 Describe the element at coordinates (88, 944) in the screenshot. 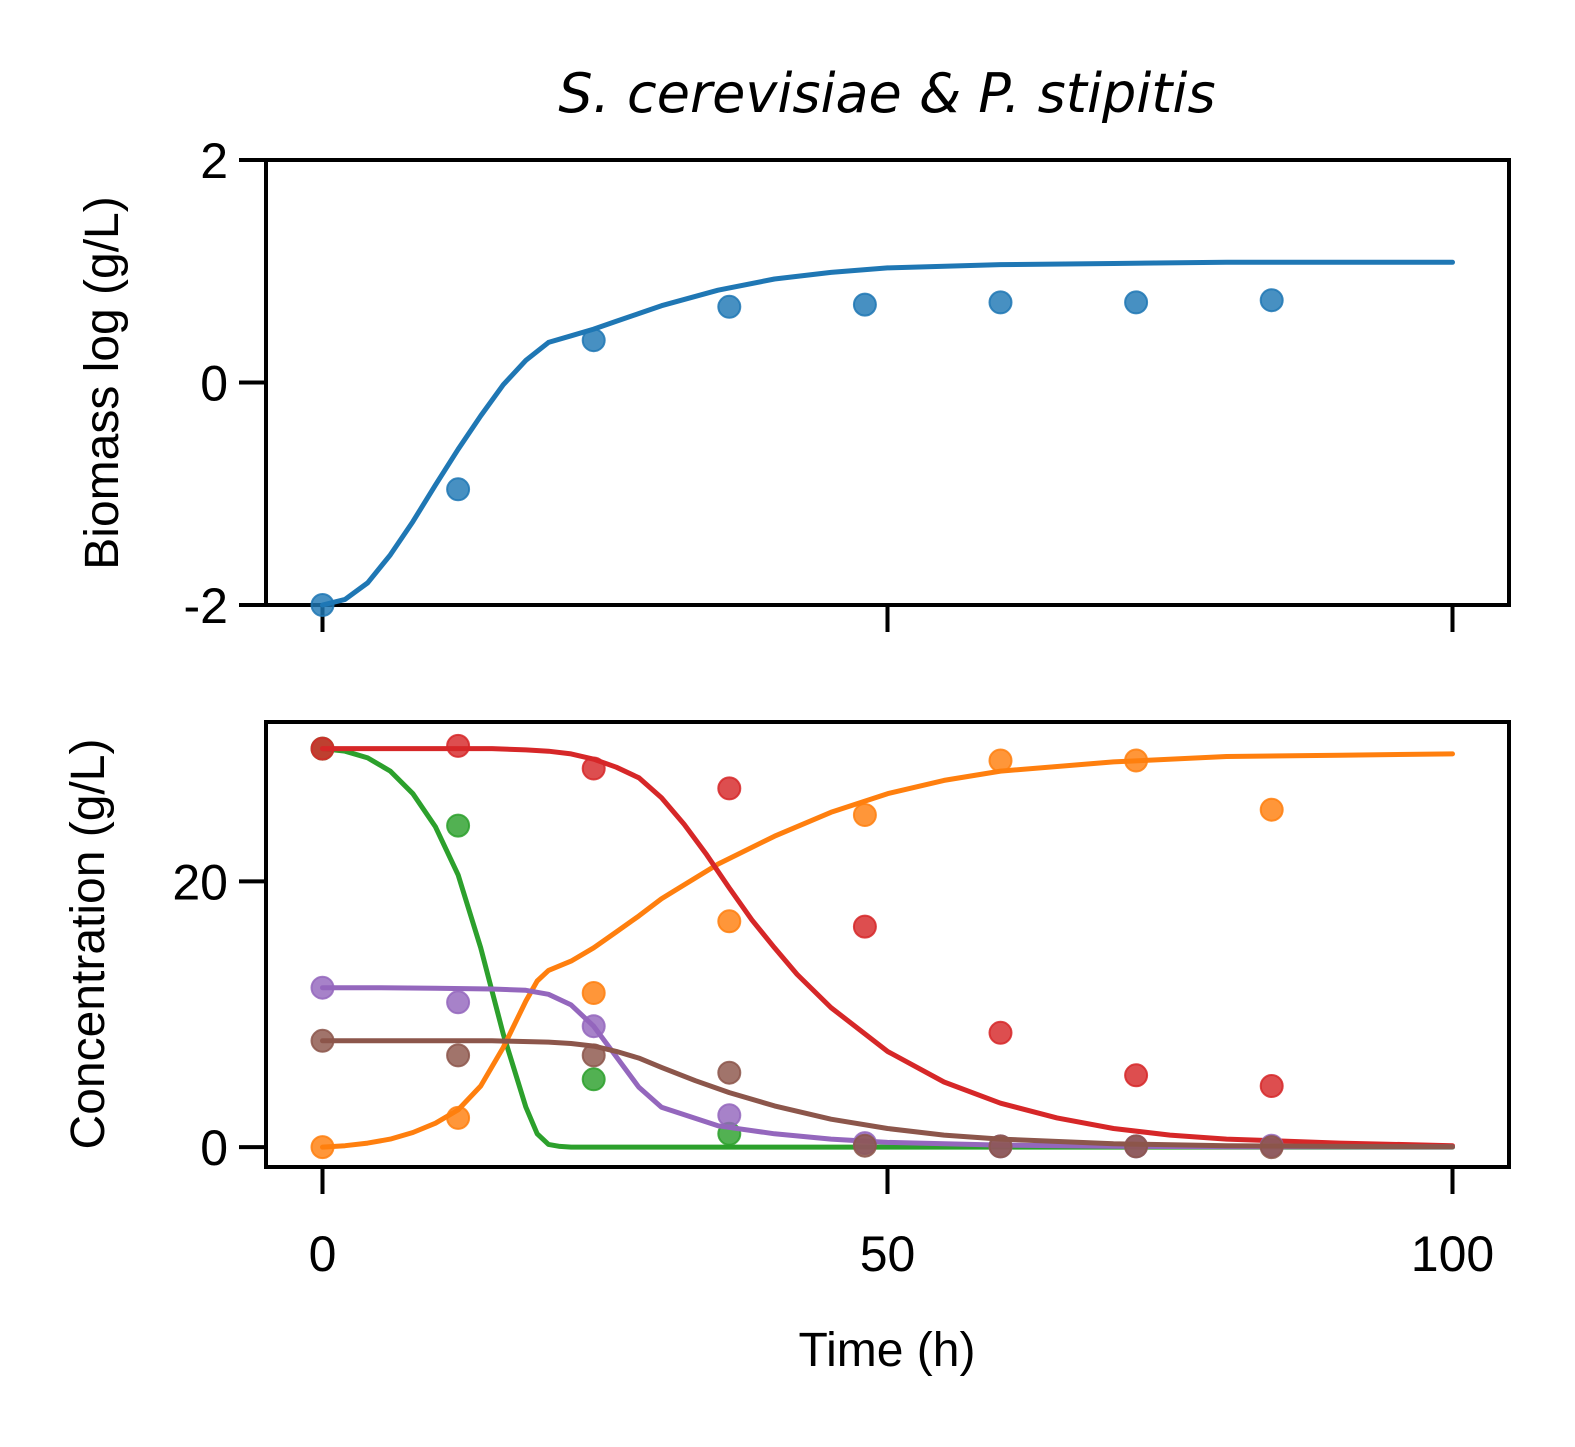

I see `bottom-y-axis-label: Concentration (g/L)` at that location.